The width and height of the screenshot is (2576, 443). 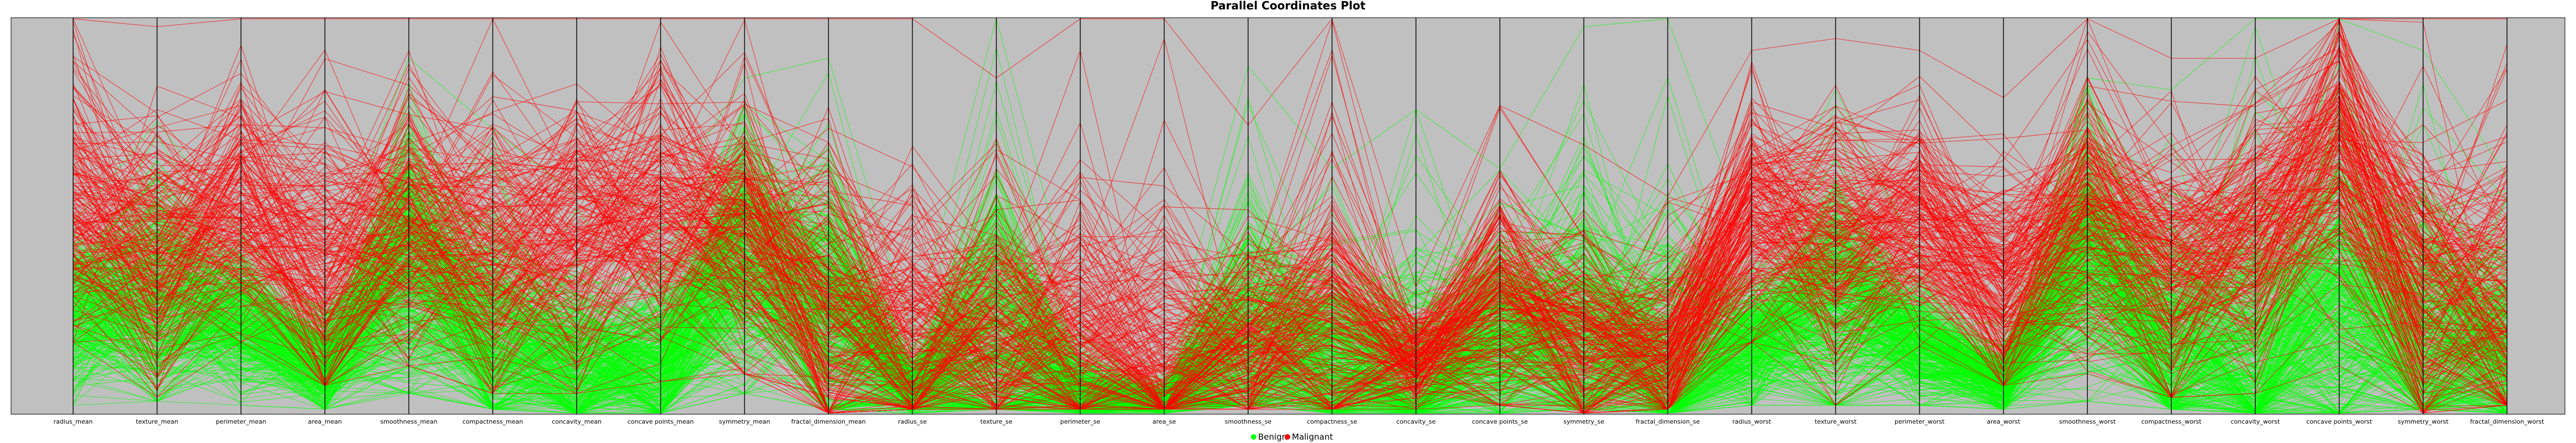 I want to click on axis-label: radius_mean, so click(x=73, y=421).